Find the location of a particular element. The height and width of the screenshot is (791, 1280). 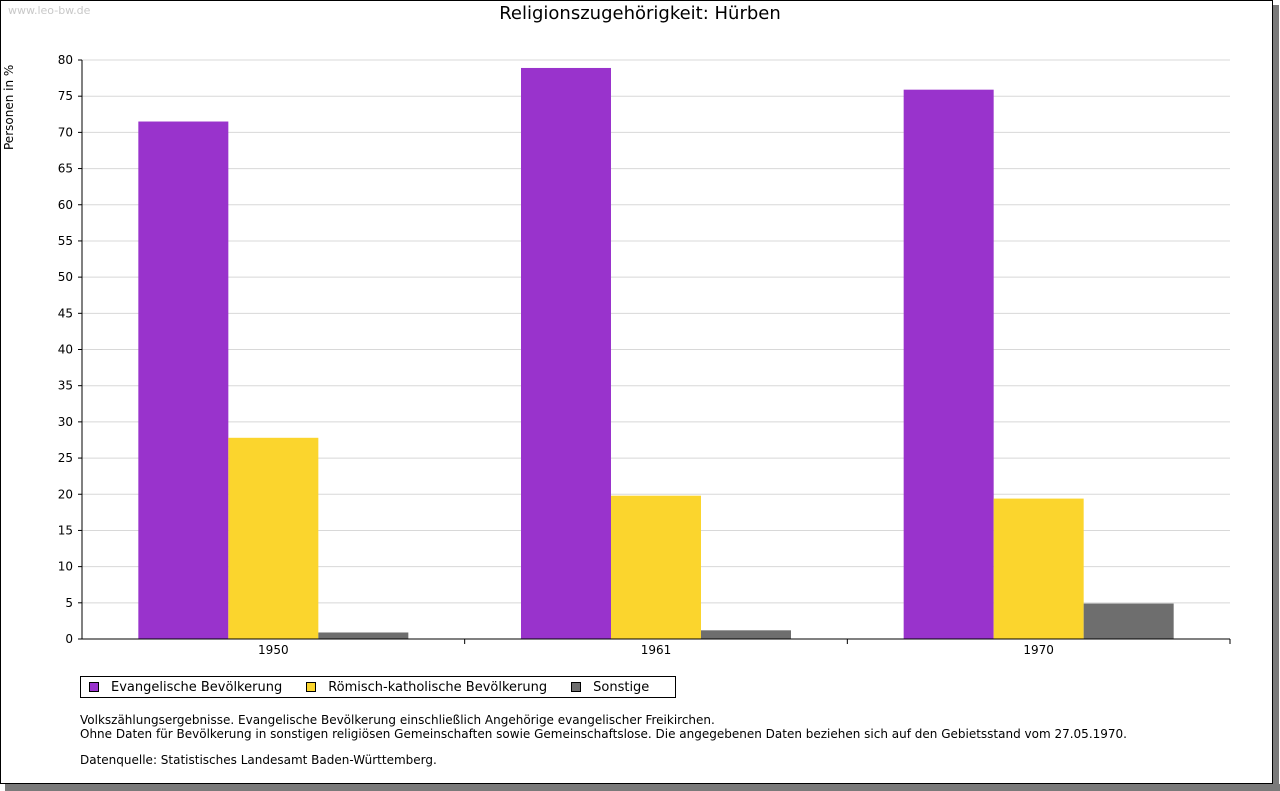

y-tick-label: 45 is located at coordinates (65, 313).